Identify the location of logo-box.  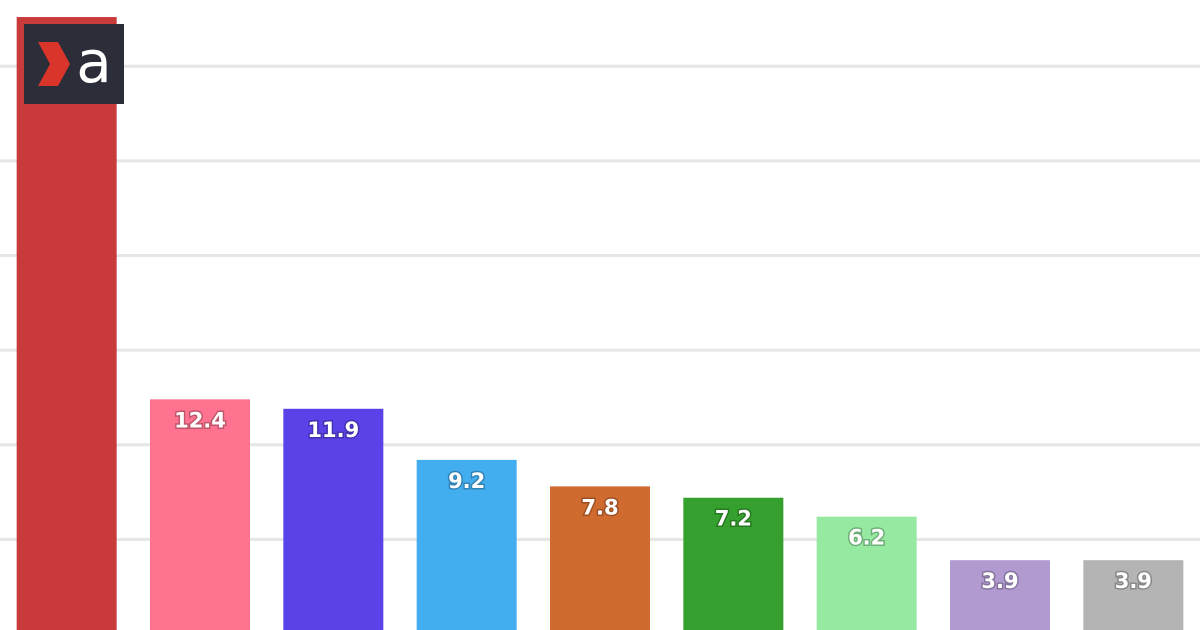
(74, 64).